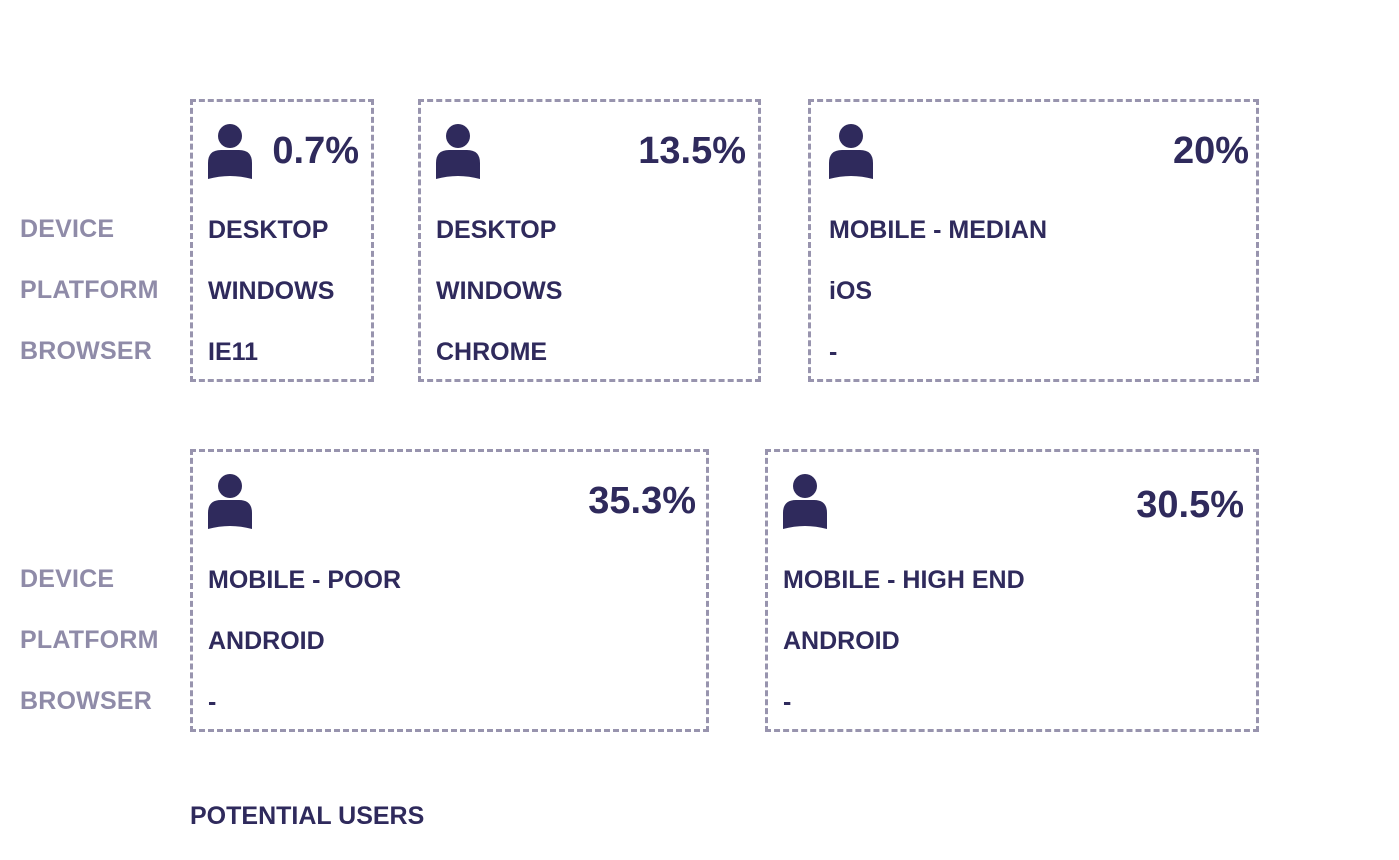  What do you see at coordinates (938, 230) in the screenshot?
I see `device-value: MOBILE - MEDIAN` at bounding box center [938, 230].